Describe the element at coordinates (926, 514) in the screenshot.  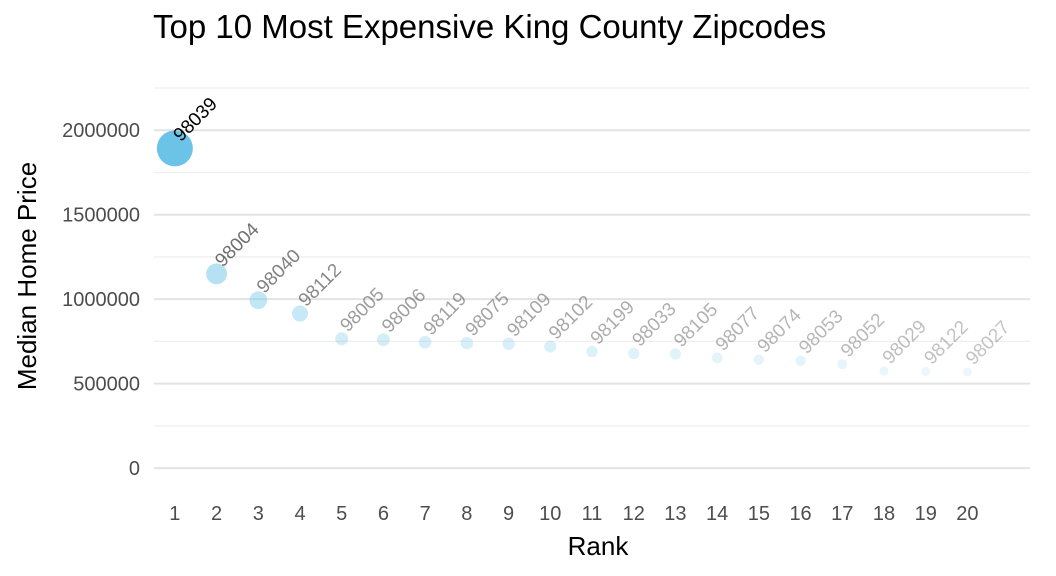
I see `x-tick-label: 19` at that location.